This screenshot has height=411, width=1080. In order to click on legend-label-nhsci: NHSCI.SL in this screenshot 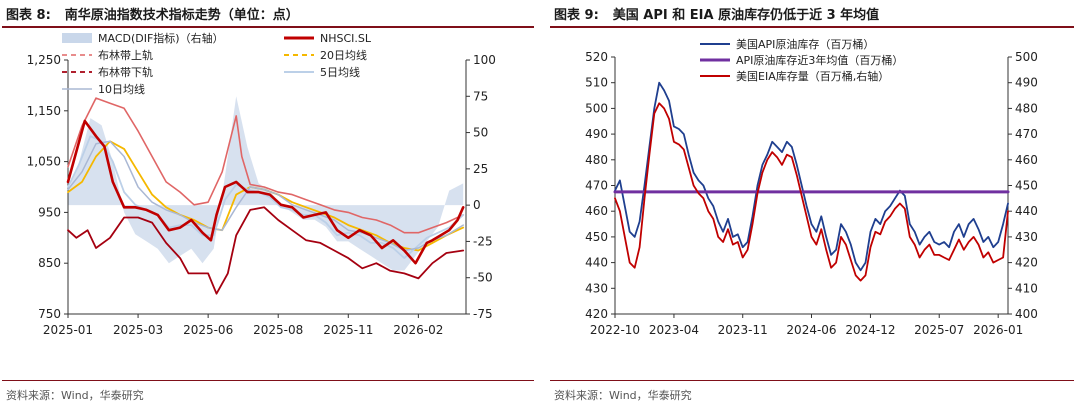, I will do `click(346, 38)`.